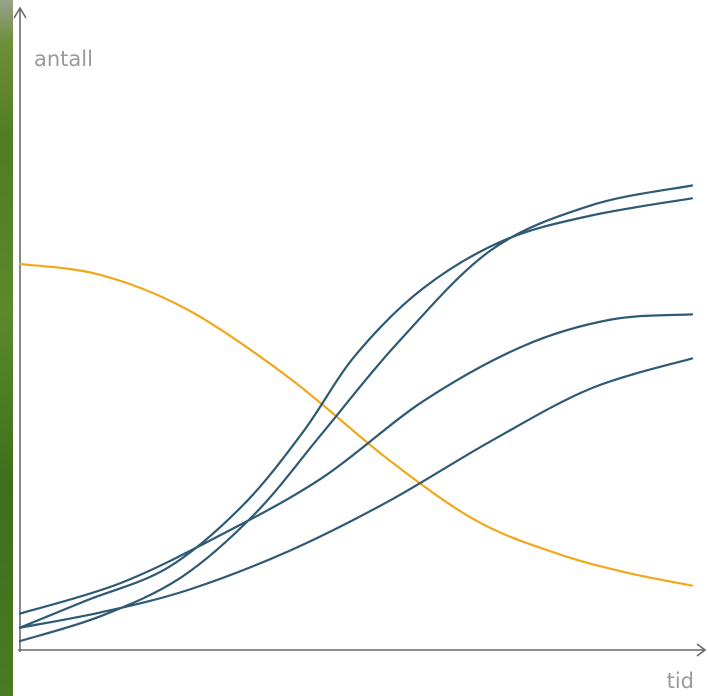 This screenshot has width=708, height=696. What do you see at coordinates (63, 59) in the screenshot?
I see `y-axis-label: antall` at bounding box center [63, 59].